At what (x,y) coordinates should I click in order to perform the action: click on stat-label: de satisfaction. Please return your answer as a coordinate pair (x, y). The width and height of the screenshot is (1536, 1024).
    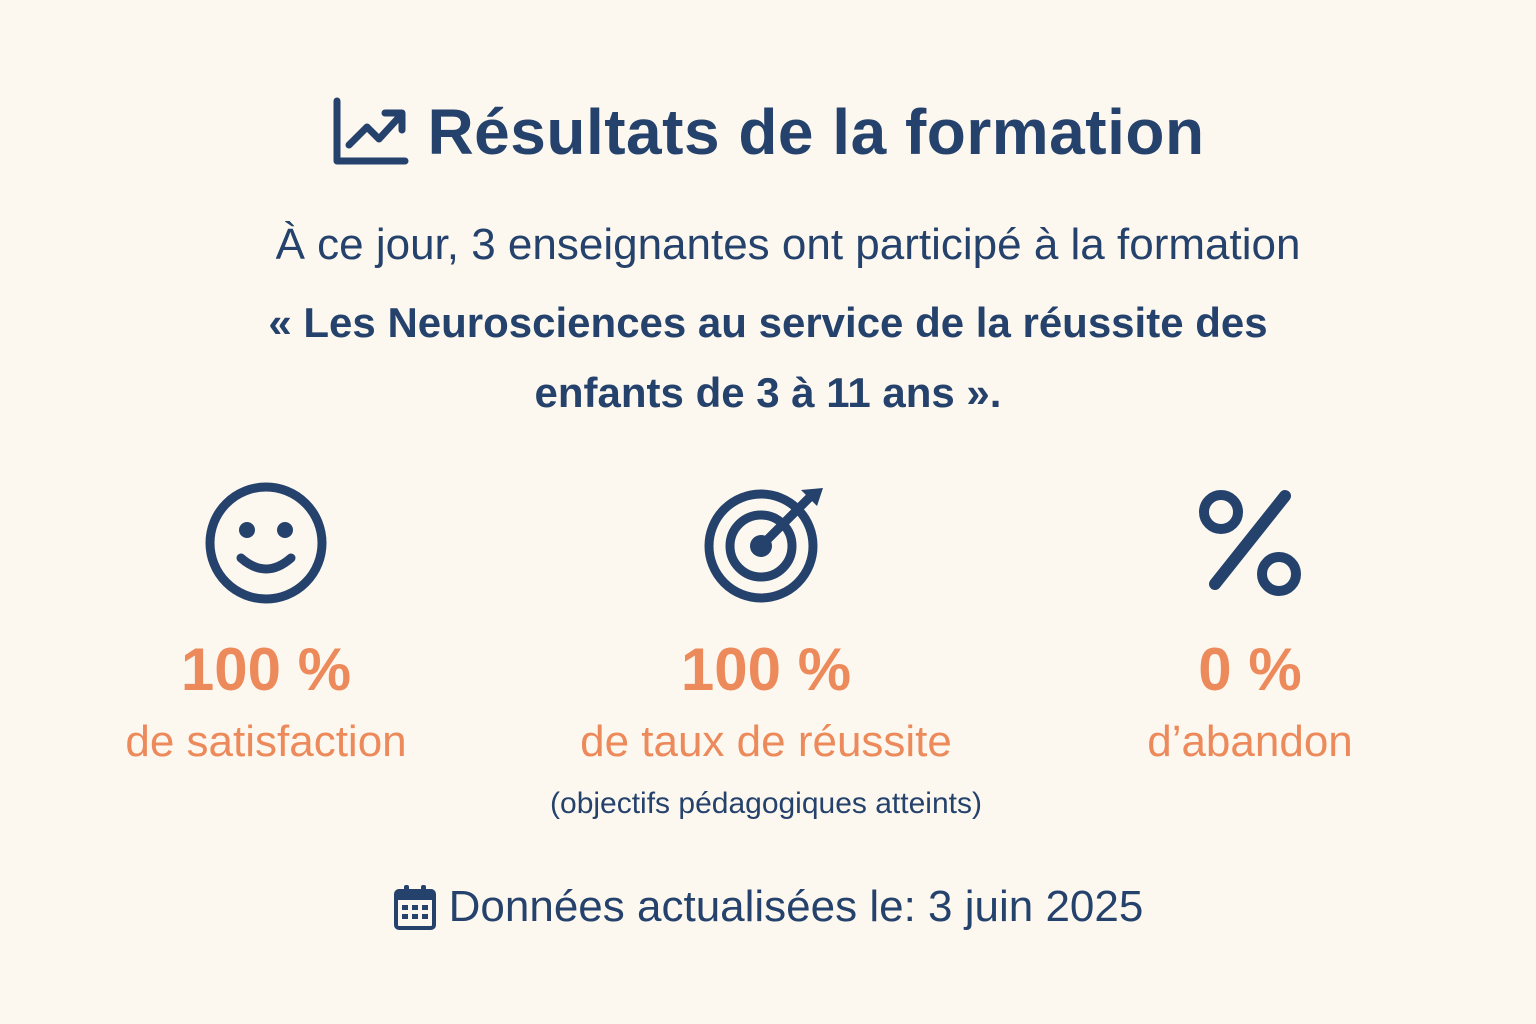
    Looking at the image, I should click on (266, 741).